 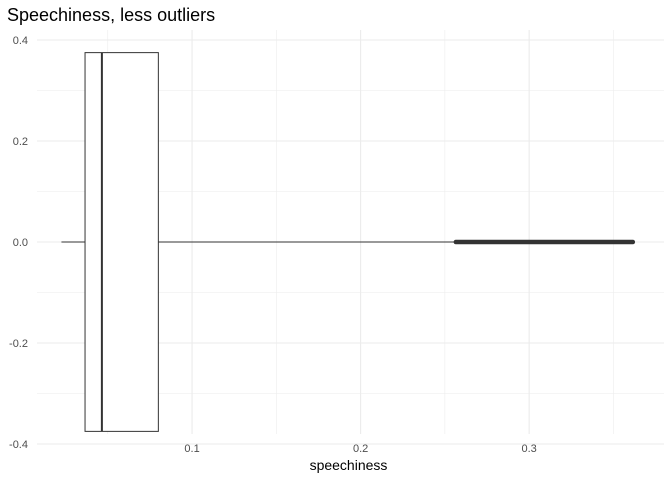 I want to click on chart-title: Speechiness, less outliers, so click(x=111, y=15).